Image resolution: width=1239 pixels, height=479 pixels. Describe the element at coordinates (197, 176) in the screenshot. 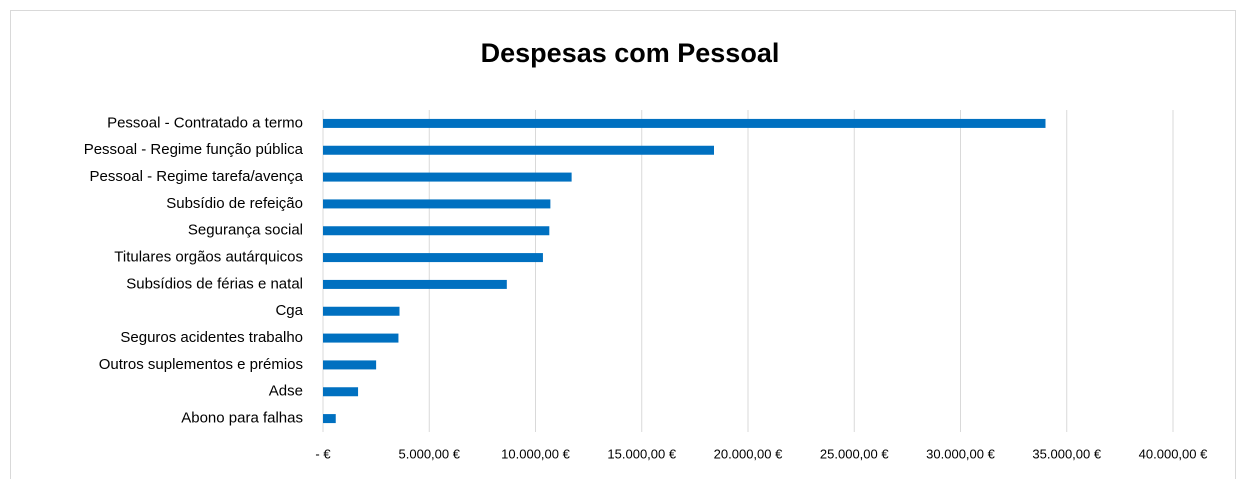

I see `y-tick-label: Pessoal - Regime tarefa/avença` at that location.